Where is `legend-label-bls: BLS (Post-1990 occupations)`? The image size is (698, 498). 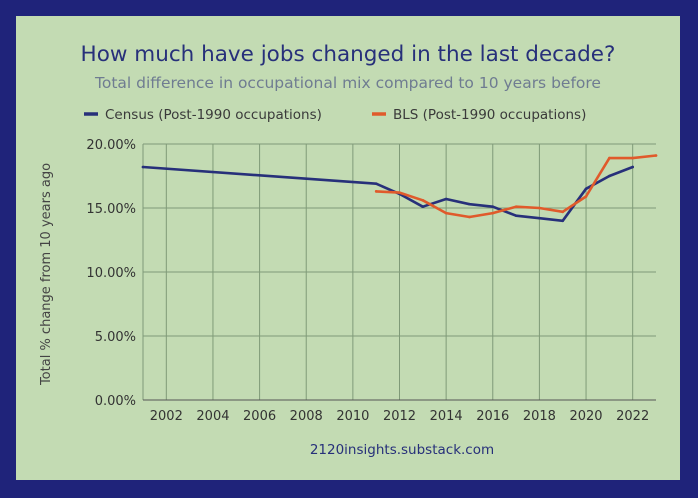 legend-label-bls: BLS (Post-1990 occupations) is located at coordinates (489, 115).